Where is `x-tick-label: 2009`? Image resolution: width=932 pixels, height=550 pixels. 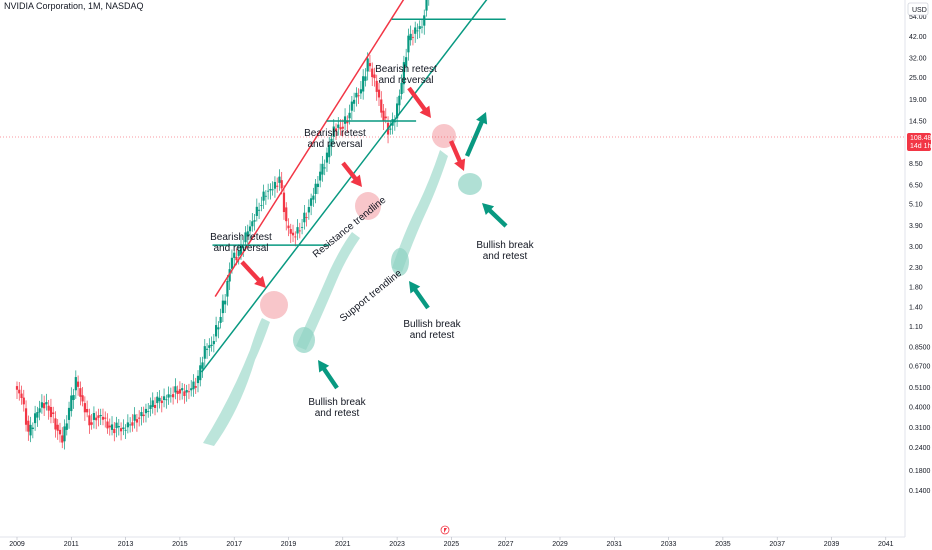 x-tick-label: 2009 is located at coordinates (17, 544).